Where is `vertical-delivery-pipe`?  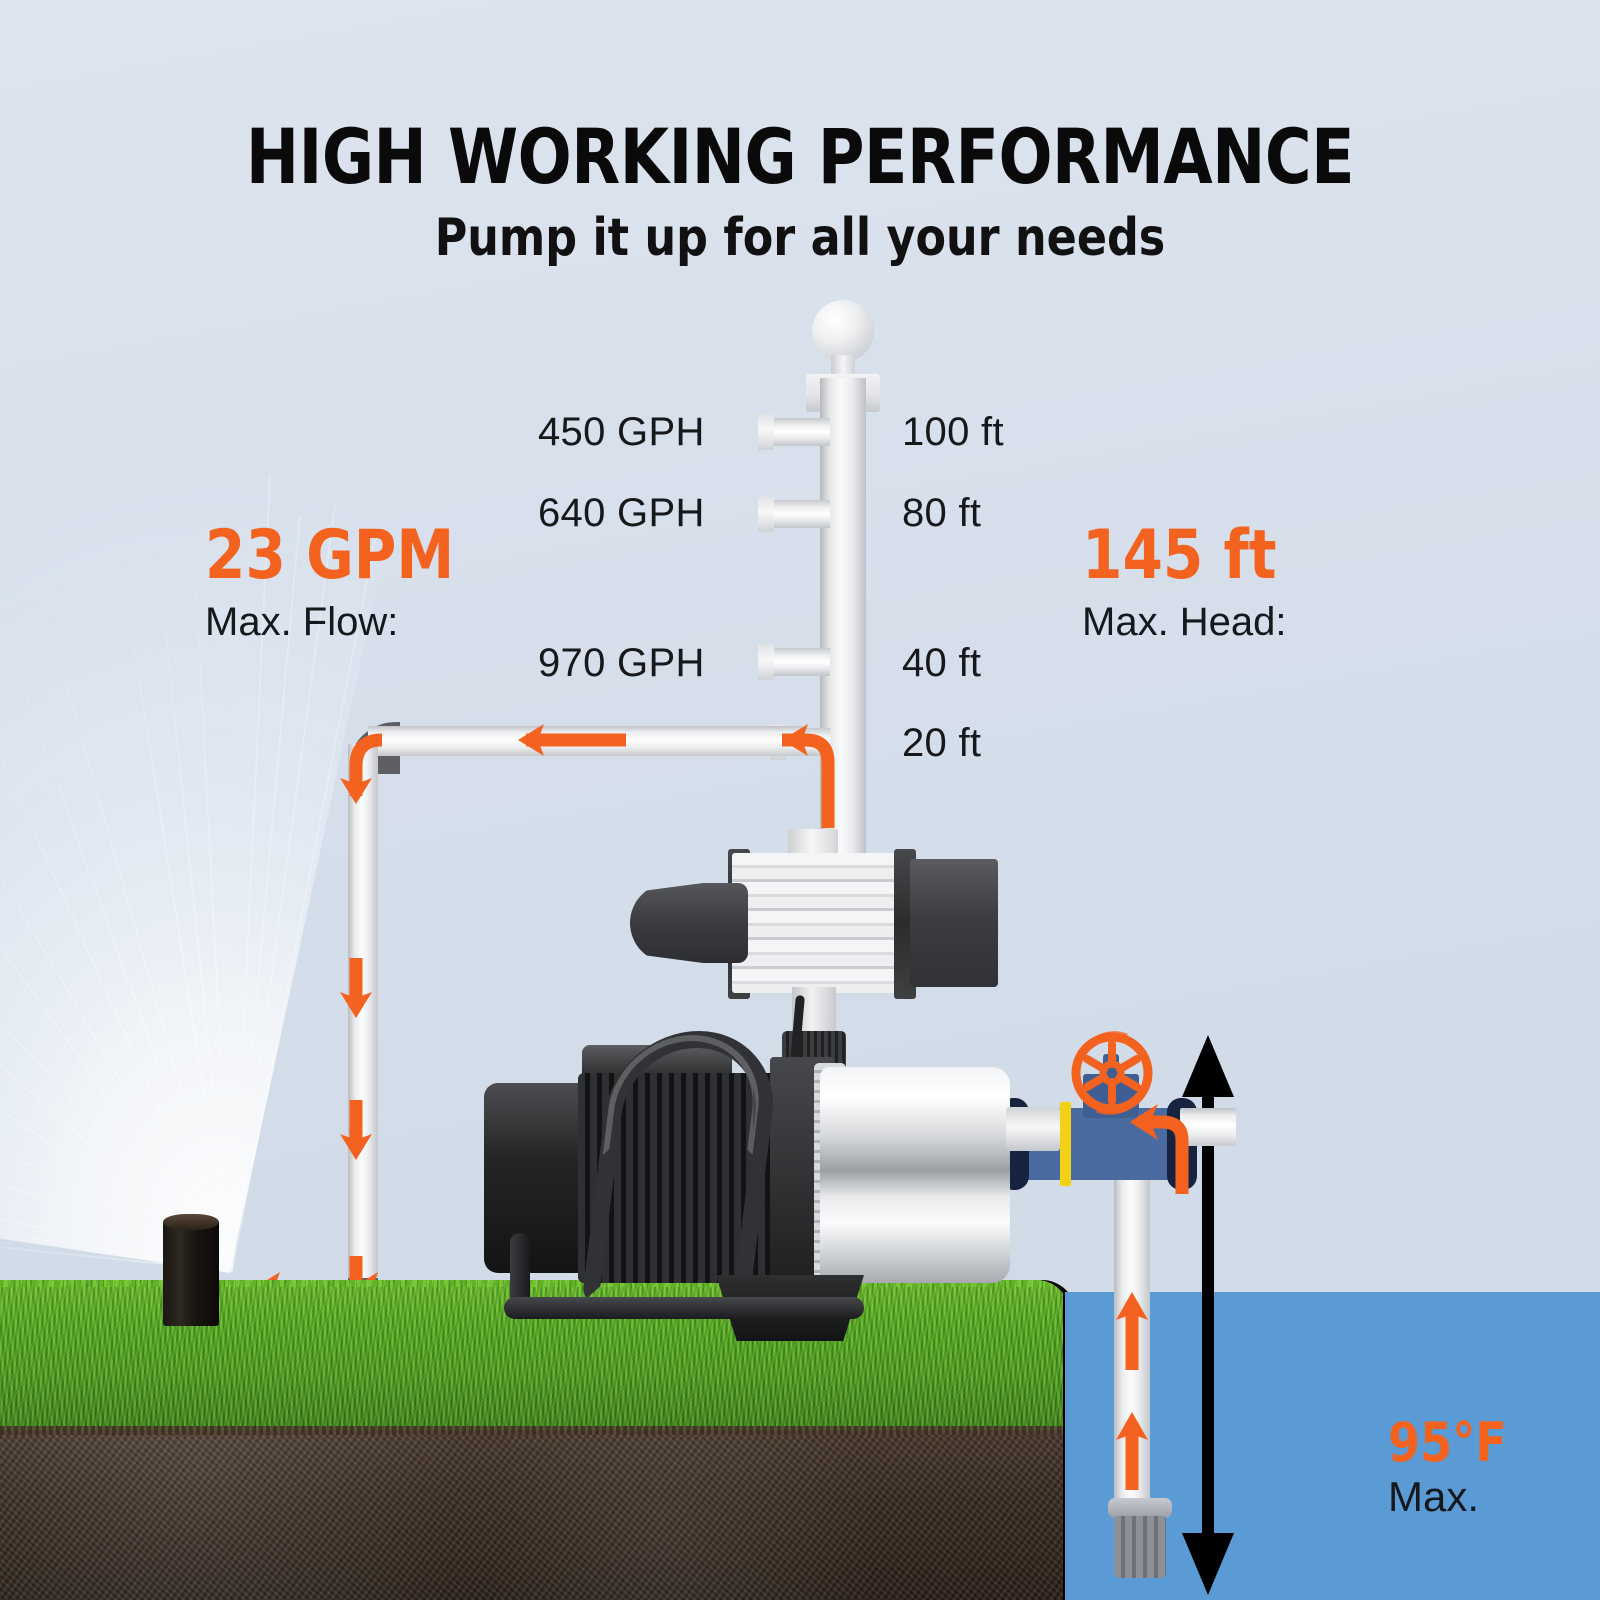
vertical-delivery-pipe is located at coordinates (363, 1025).